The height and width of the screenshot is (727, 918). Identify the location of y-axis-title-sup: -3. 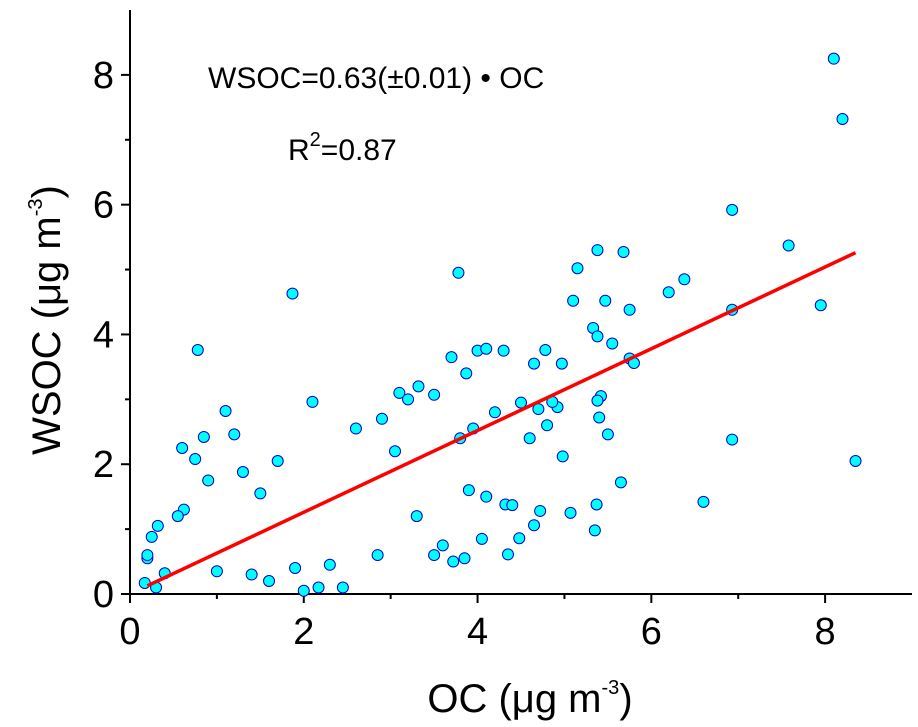
(36, 207).